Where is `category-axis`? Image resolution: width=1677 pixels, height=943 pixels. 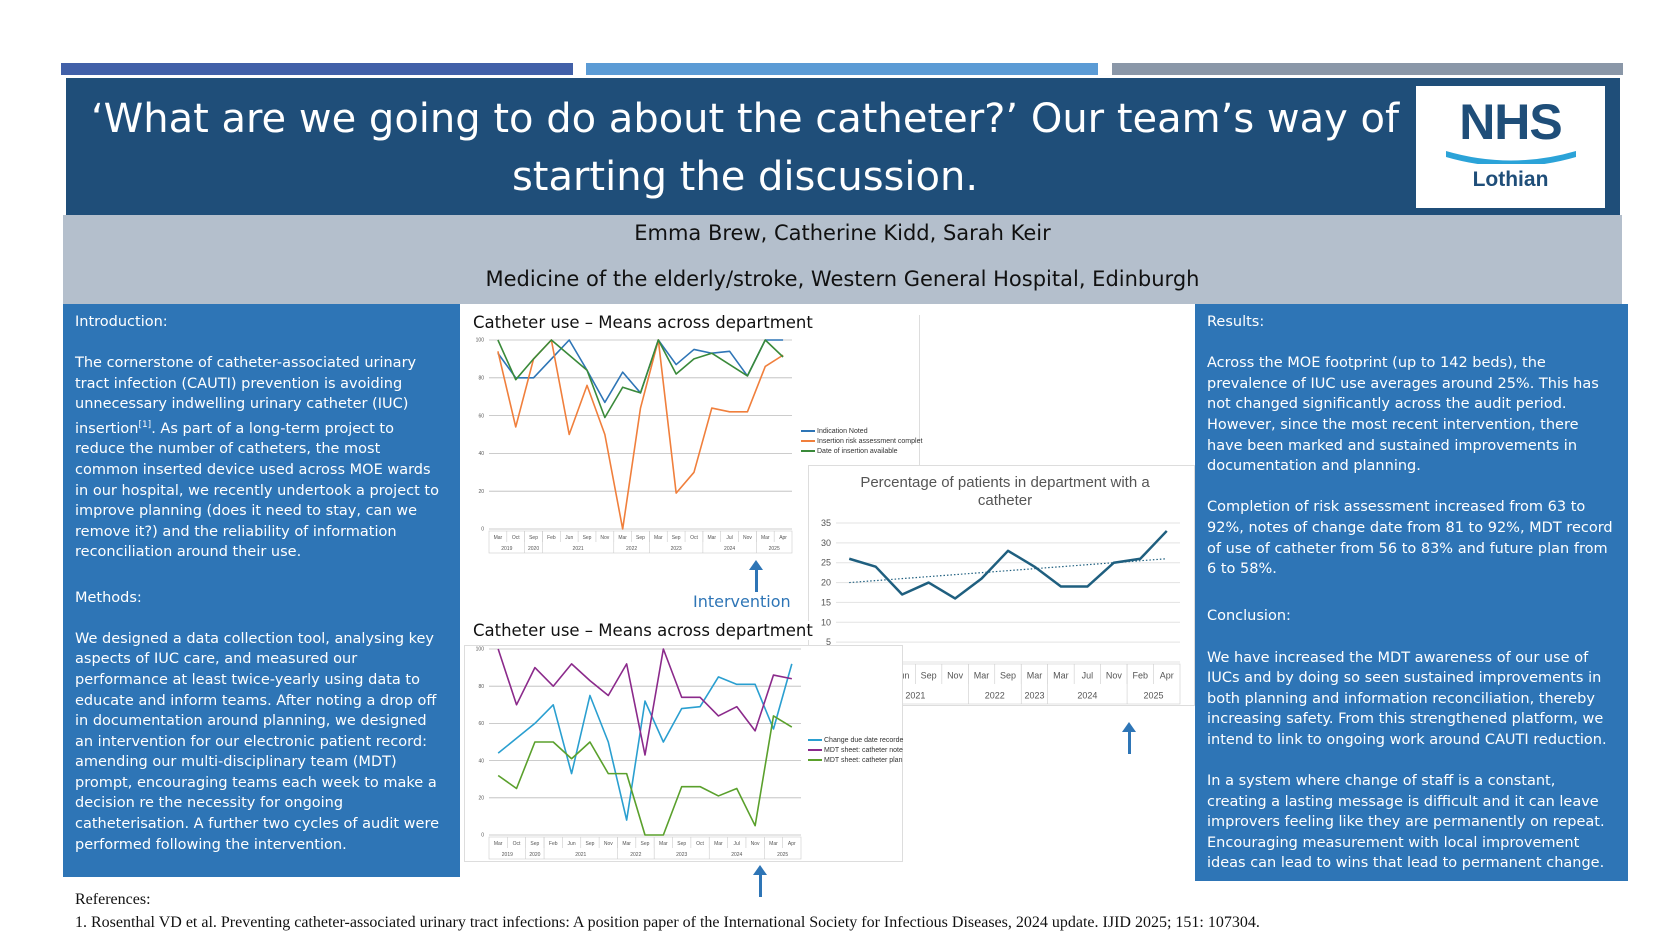
category-axis is located at coordinates (645, 848).